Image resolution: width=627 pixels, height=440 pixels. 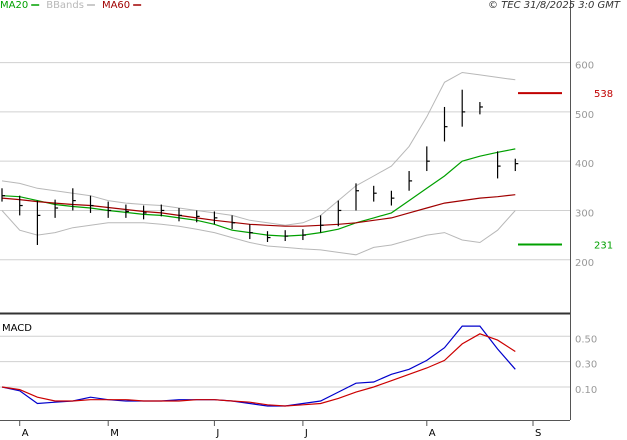 I want to click on y-tick-label: 0.30, so click(x=586, y=365).